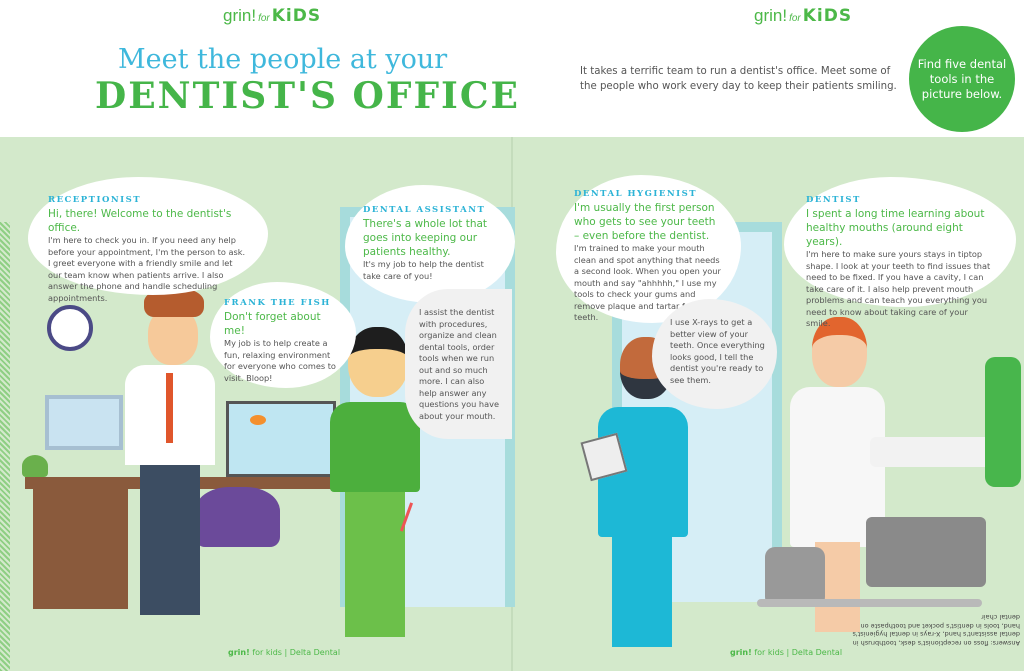 The image size is (1024, 671). What do you see at coordinates (170, 540) in the screenshot?
I see `receptionist-pants` at bounding box center [170, 540].